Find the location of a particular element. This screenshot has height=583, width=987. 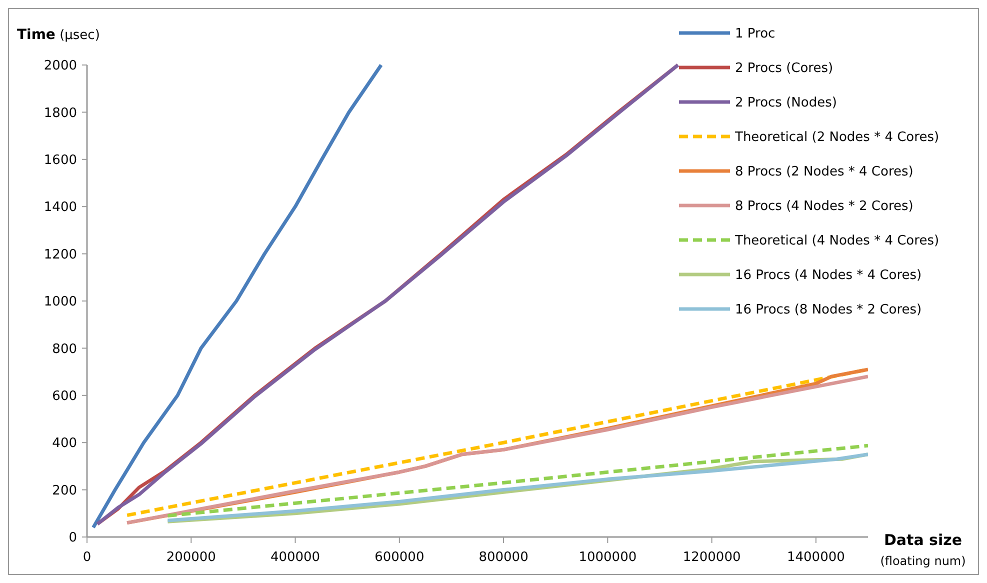

x-tick-label: 1400000 is located at coordinates (815, 557).